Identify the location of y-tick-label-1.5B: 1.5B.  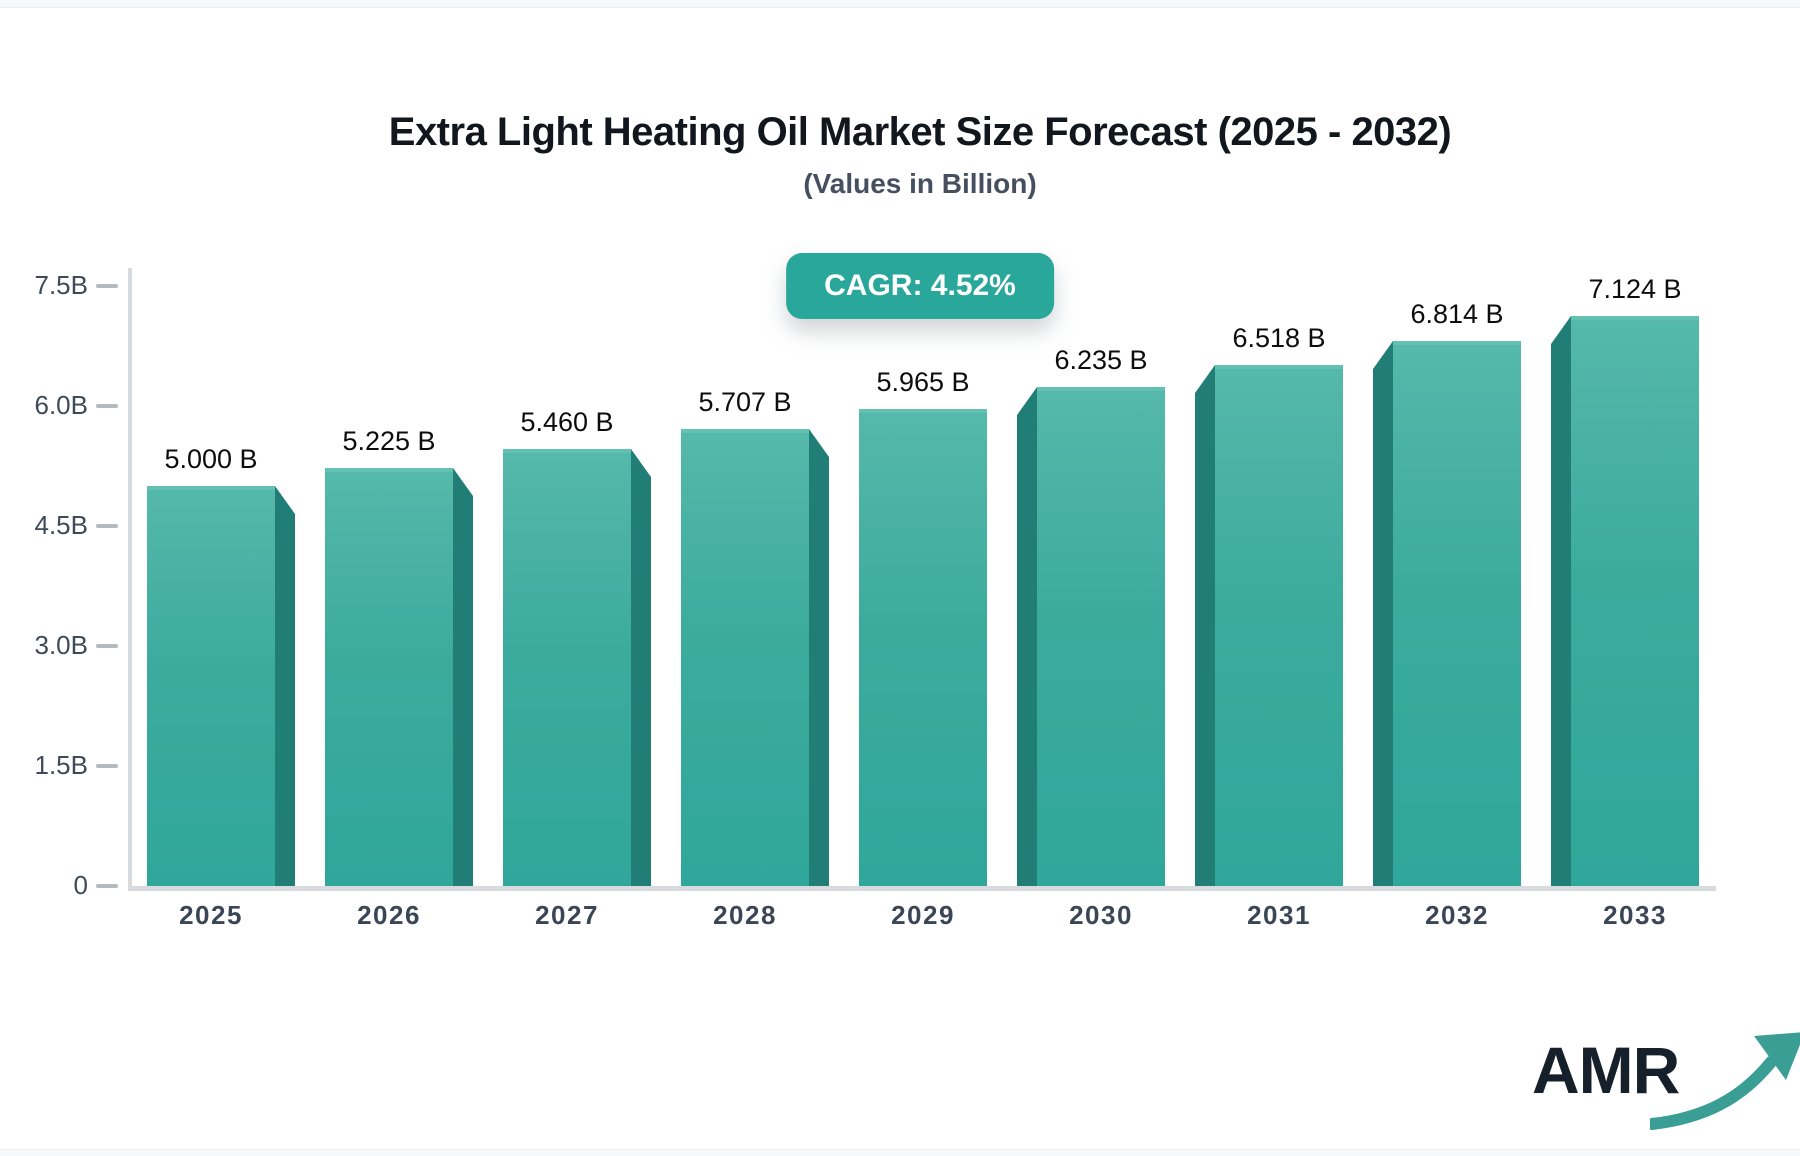
(61, 765).